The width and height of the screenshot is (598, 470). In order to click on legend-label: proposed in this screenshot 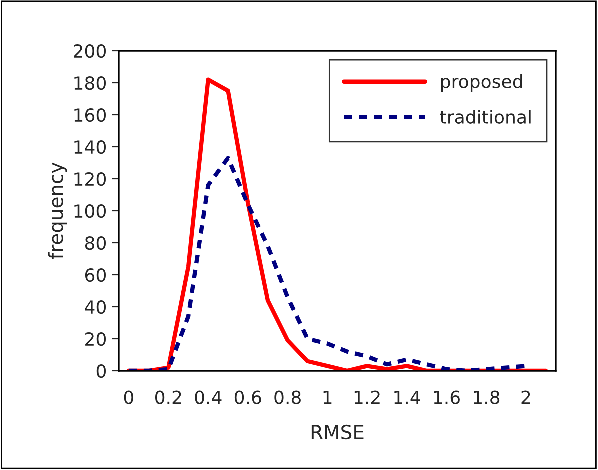, I will do `click(481, 83)`.